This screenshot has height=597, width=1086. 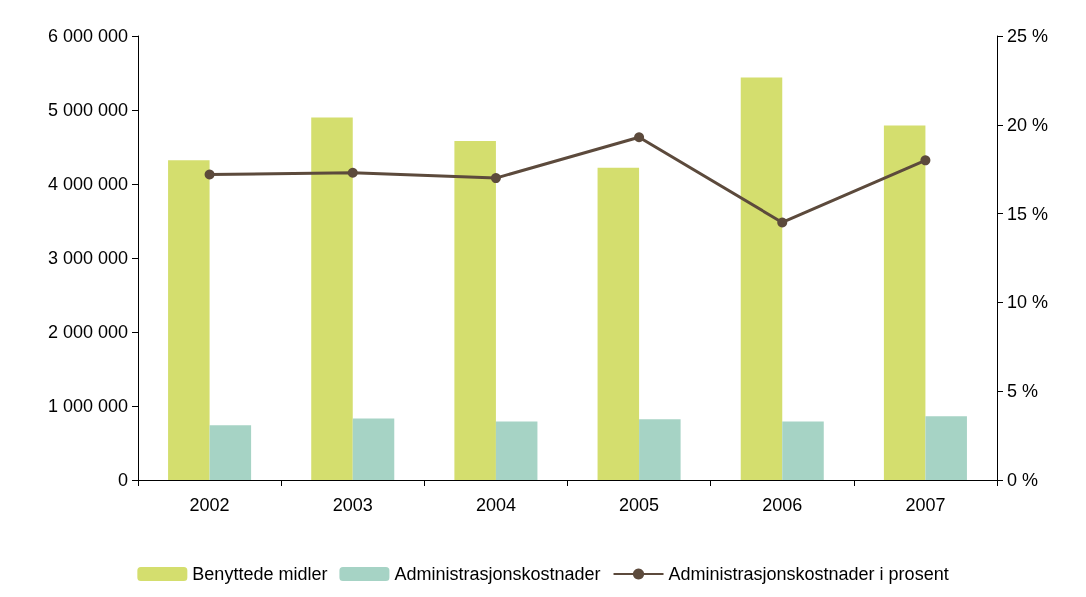 What do you see at coordinates (495, 505) in the screenshot?
I see `x-tick-label: 2004` at bounding box center [495, 505].